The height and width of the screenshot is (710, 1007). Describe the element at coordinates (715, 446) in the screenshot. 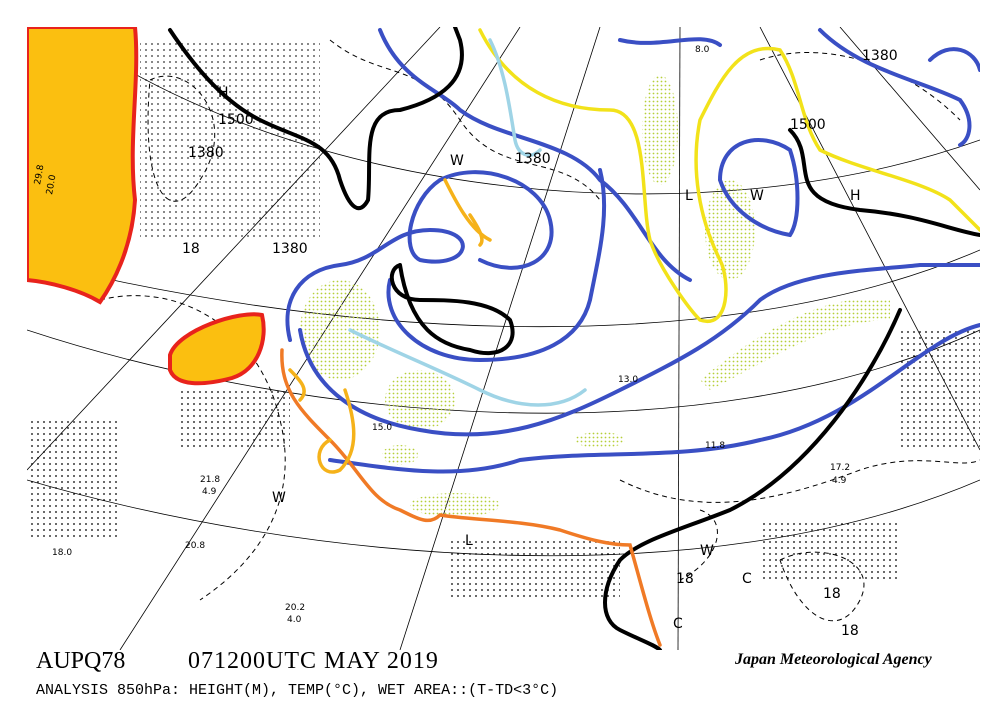

I see `map-label: 11.8` at that location.